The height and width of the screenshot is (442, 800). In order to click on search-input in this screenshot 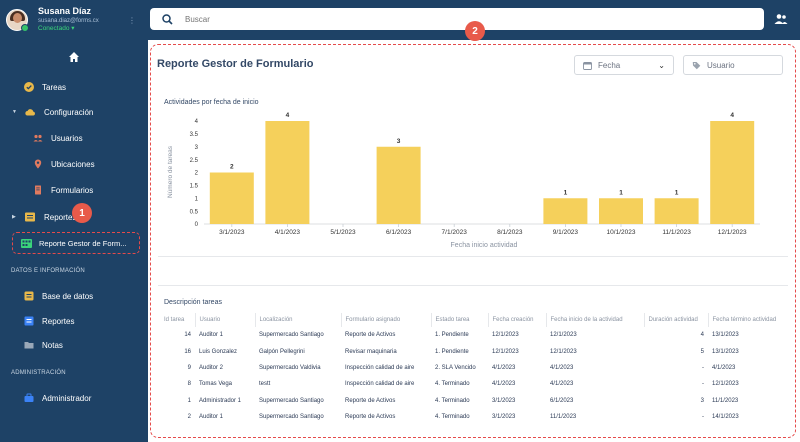, I will do `click(435, 19)`.